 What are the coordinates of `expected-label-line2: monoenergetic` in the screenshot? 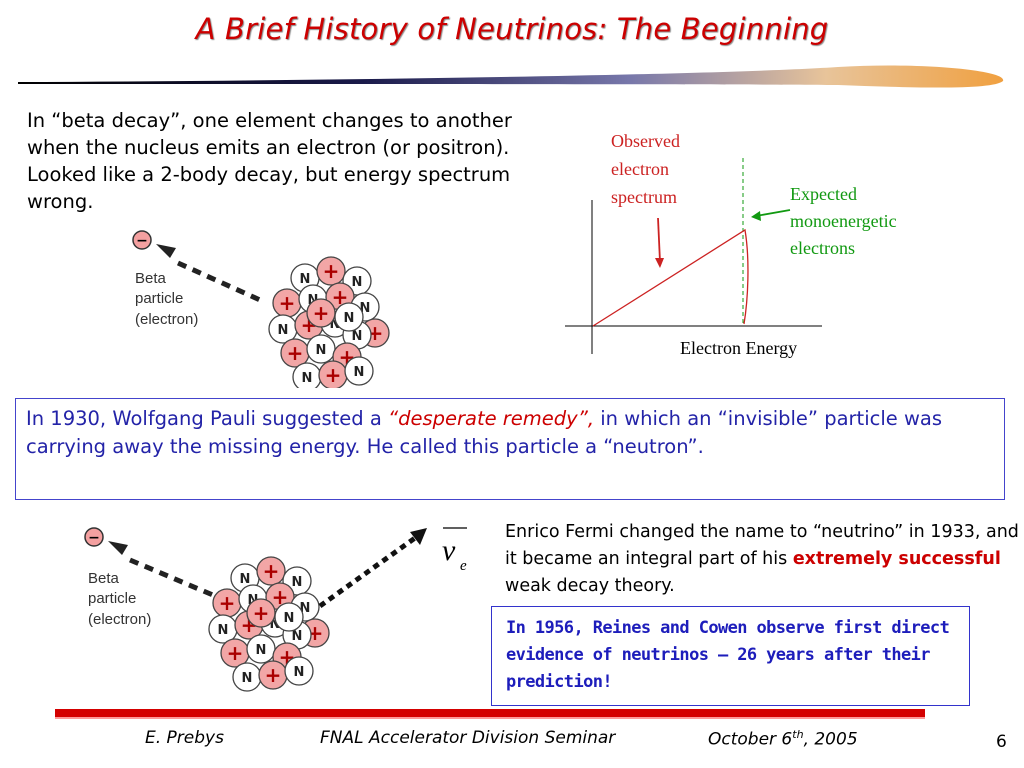 It's located at (843, 221).